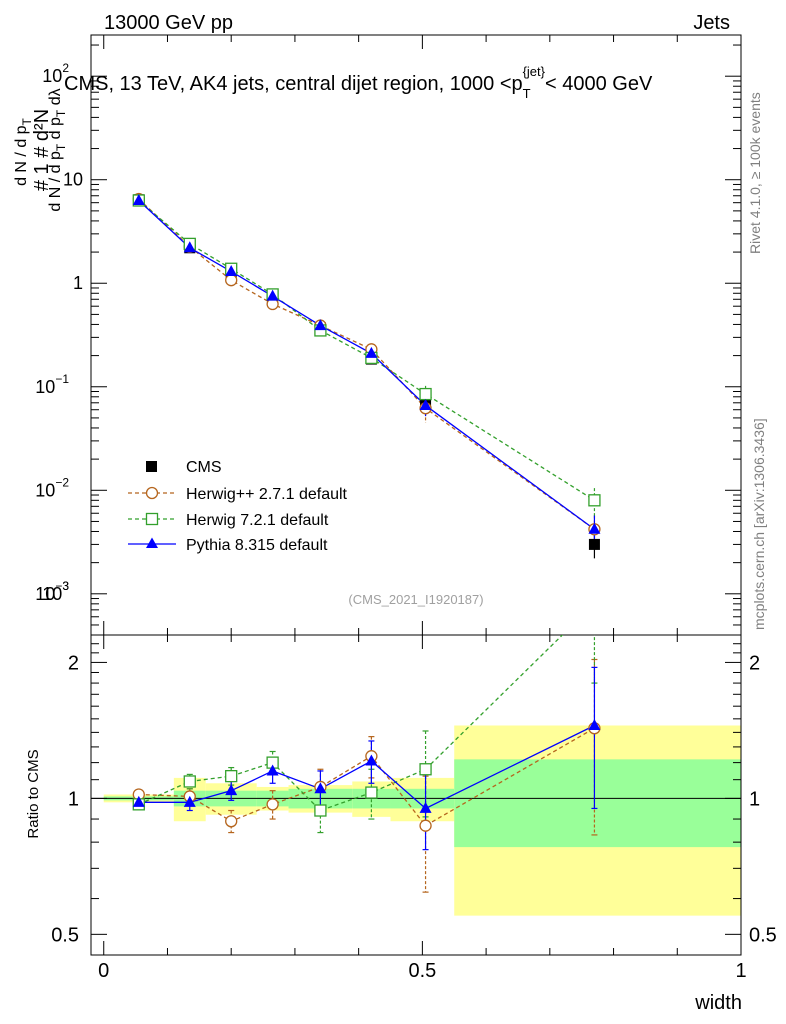 This screenshot has width=786, height=1024. What do you see at coordinates (65, 586) in the screenshot?
I see `main-y-tick-exponent: 3` at bounding box center [65, 586].